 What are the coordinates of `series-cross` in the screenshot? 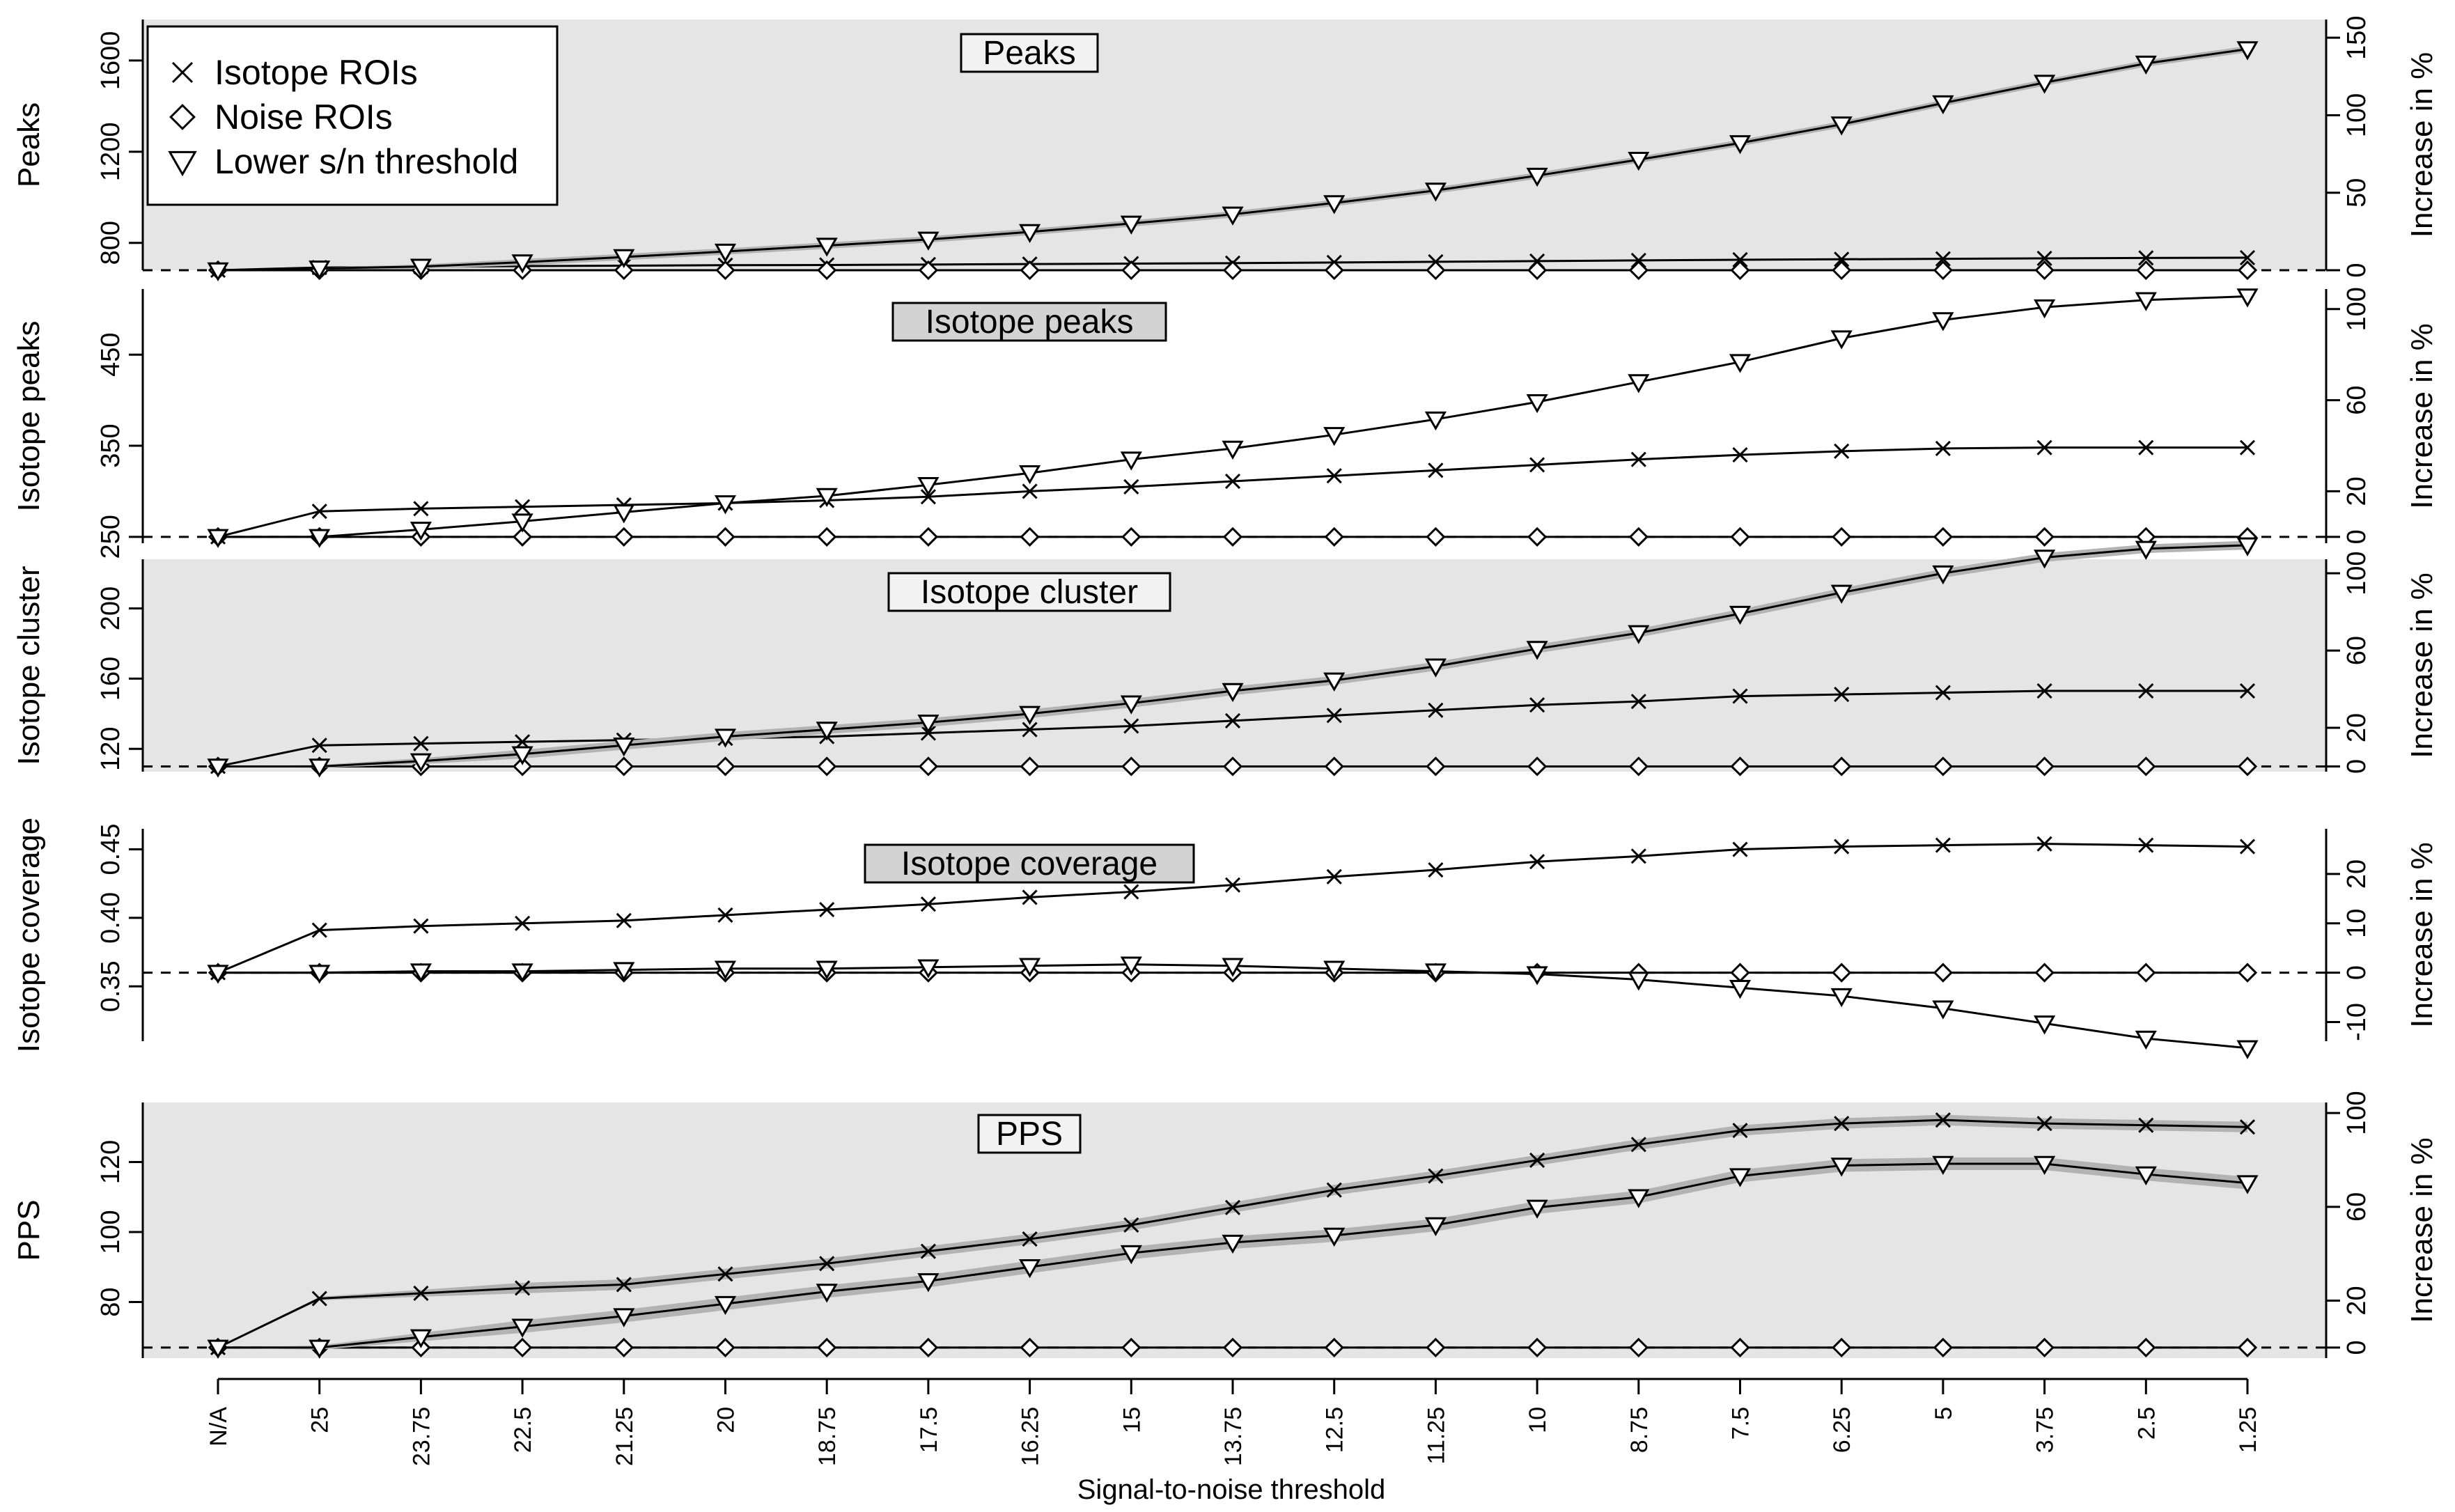 It's located at (1233, 728).